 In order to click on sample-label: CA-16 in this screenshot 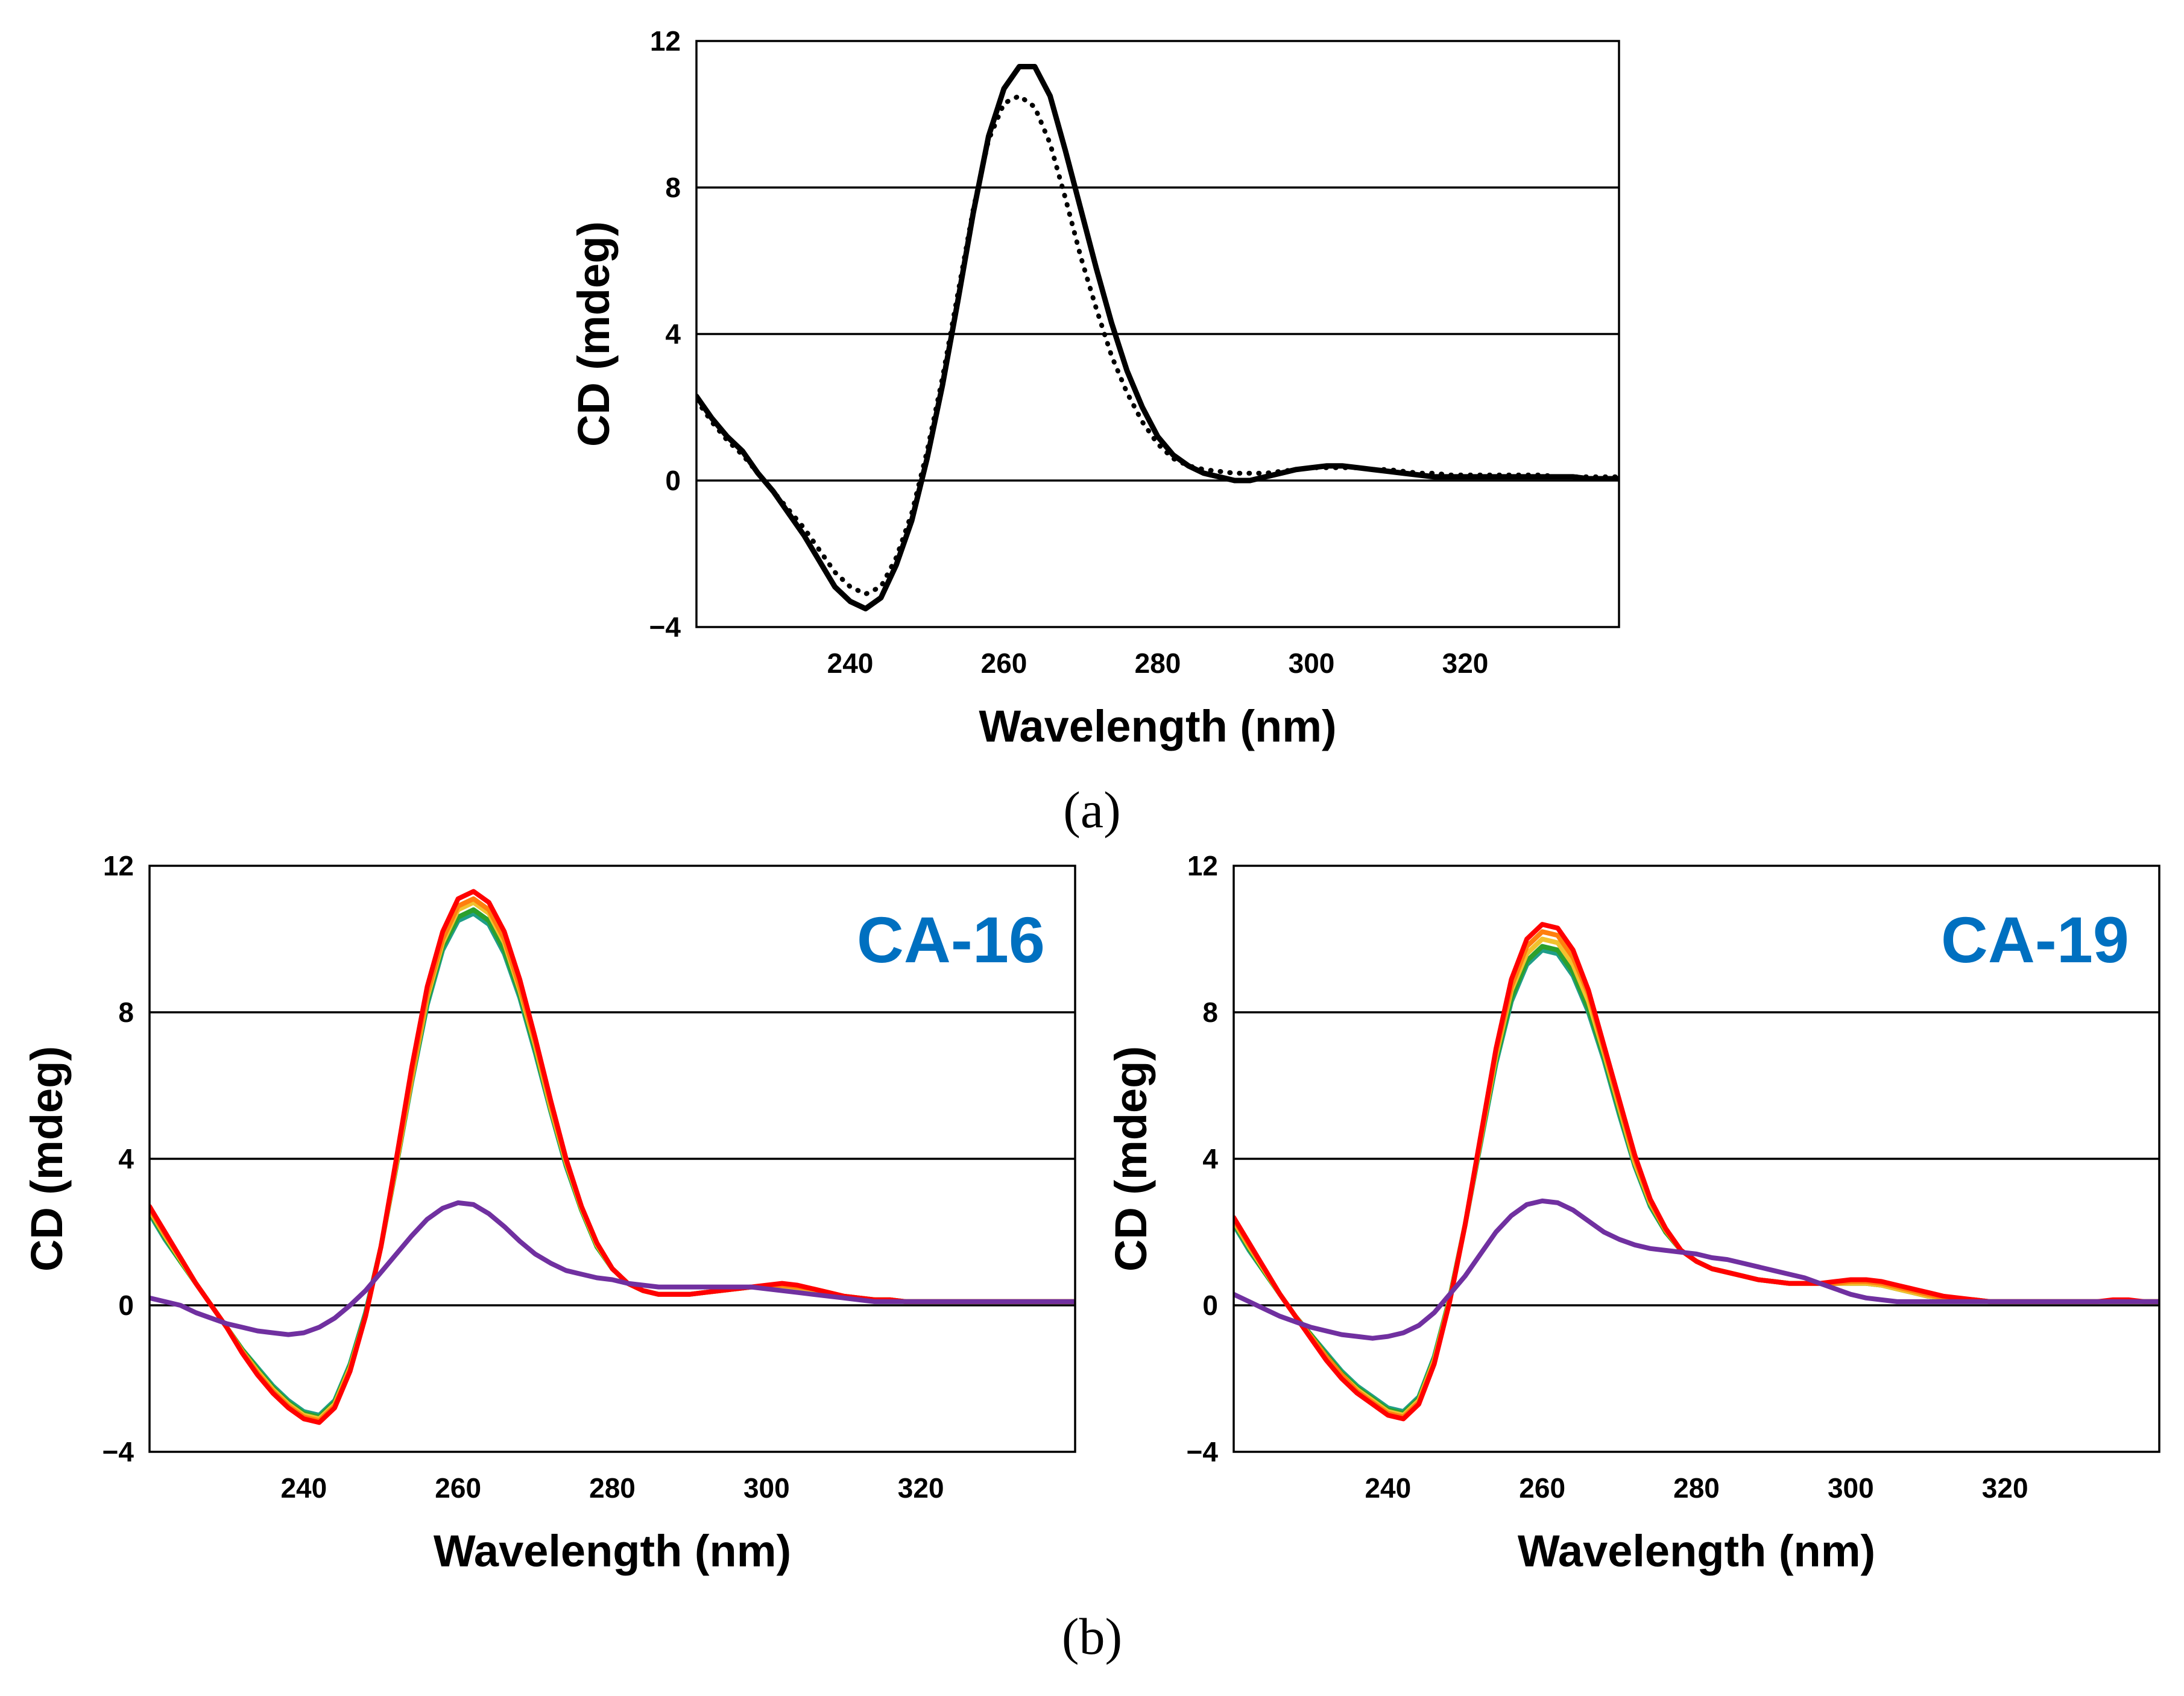, I will do `click(951, 939)`.